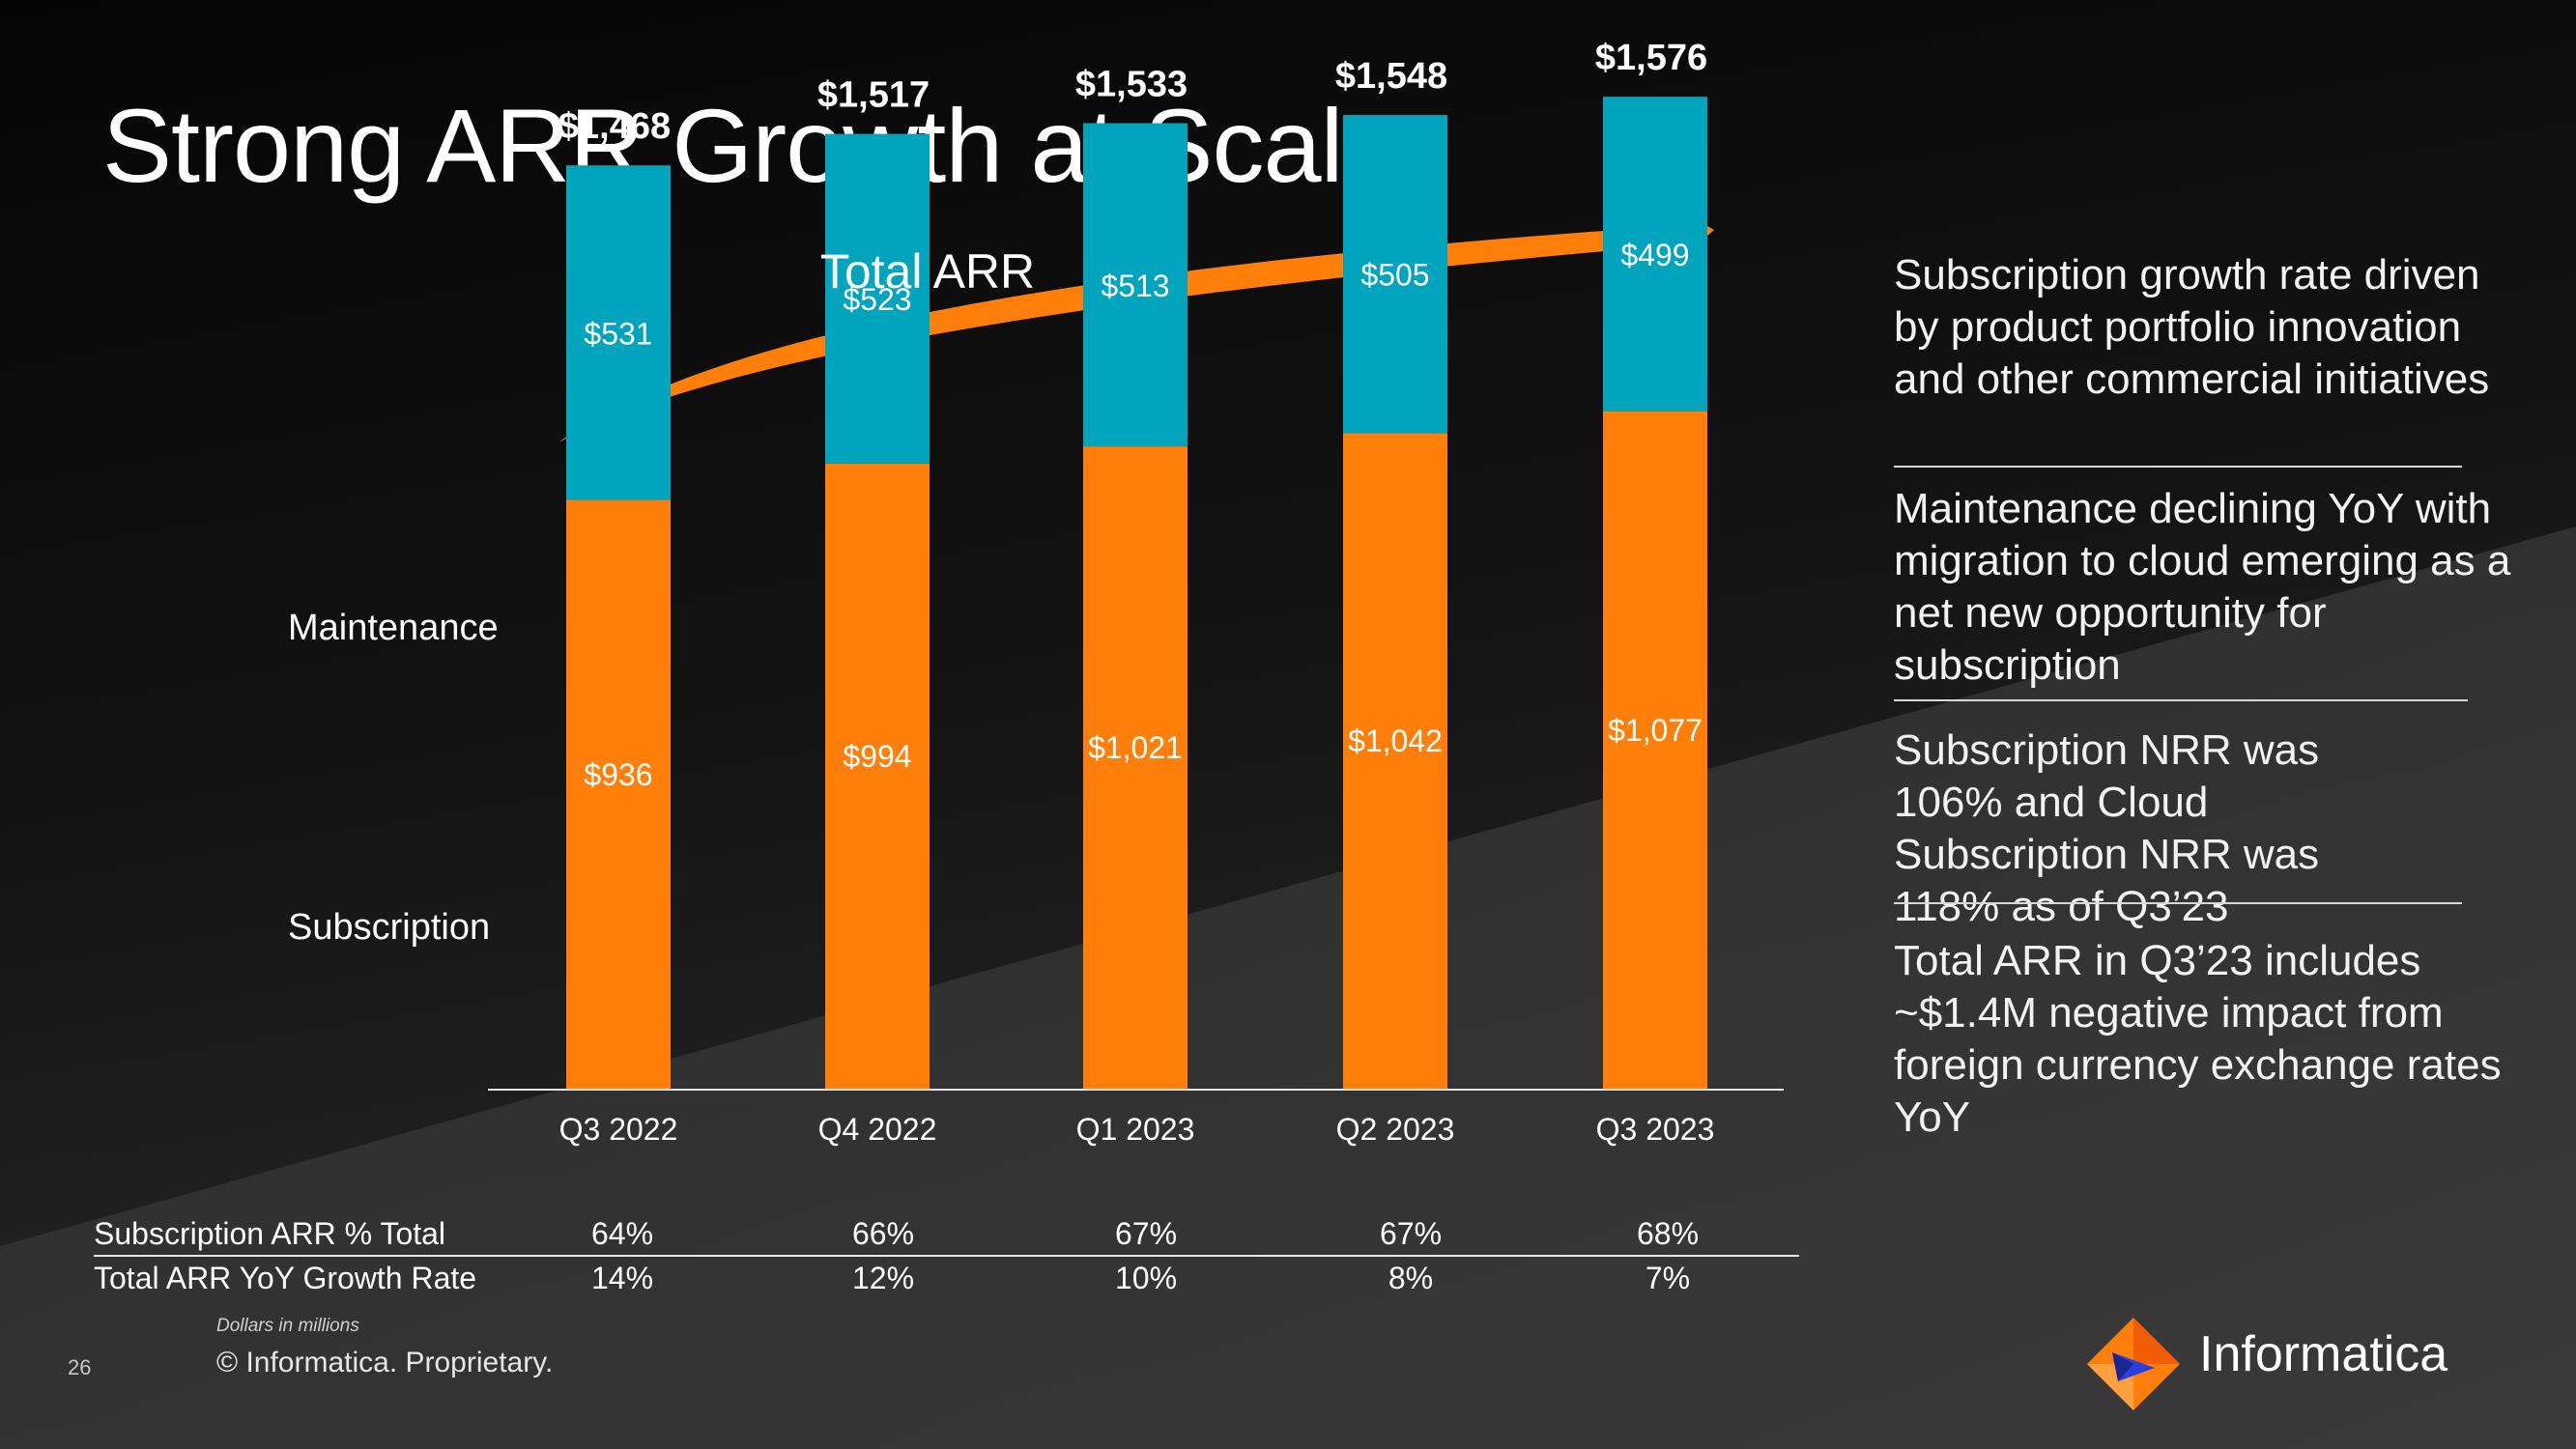  What do you see at coordinates (883, 1278) in the screenshot?
I see `table-cell: 12%` at bounding box center [883, 1278].